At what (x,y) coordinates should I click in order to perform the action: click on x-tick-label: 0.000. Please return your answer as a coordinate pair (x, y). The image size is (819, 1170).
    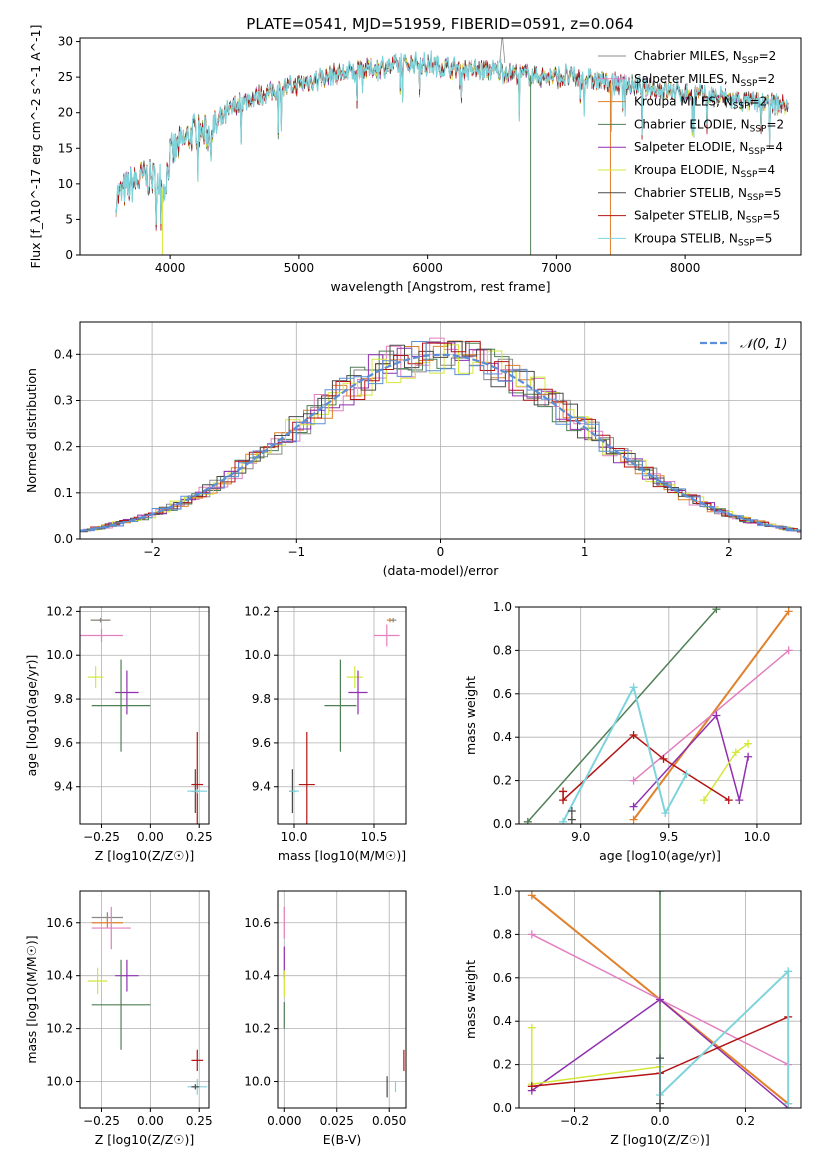
    Looking at the image, I should click on (284, 1121).